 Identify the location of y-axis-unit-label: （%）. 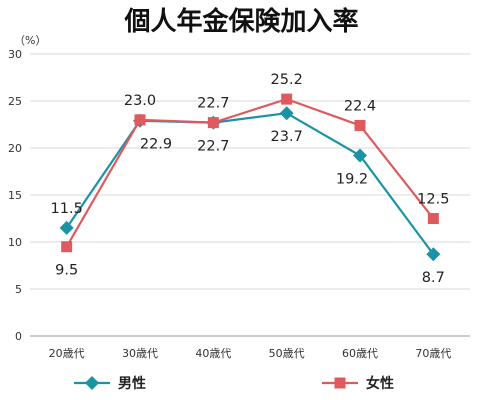
(30, 40).